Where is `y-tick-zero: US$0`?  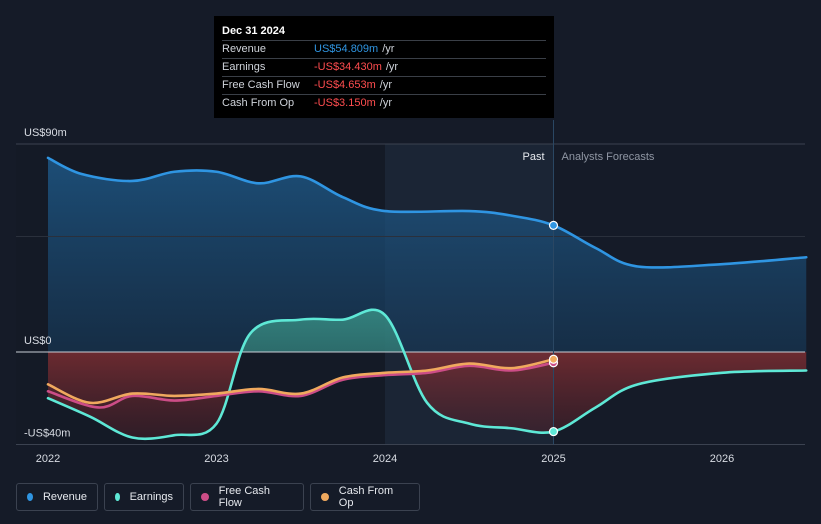 y-tick-zero: US$0 is located at coordinates (38, 341).